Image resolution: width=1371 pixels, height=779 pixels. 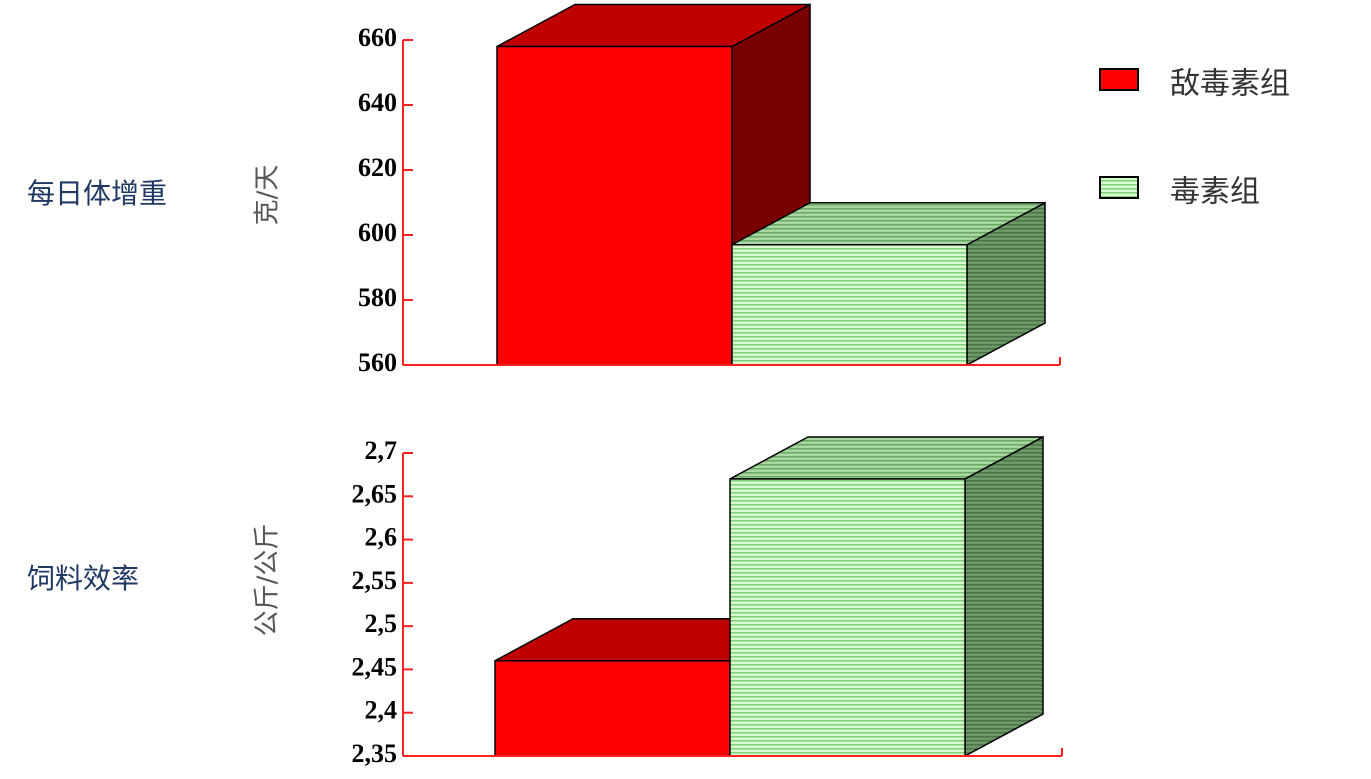 I want to click on y-tick-label: 600, so click(x=377, y=232).